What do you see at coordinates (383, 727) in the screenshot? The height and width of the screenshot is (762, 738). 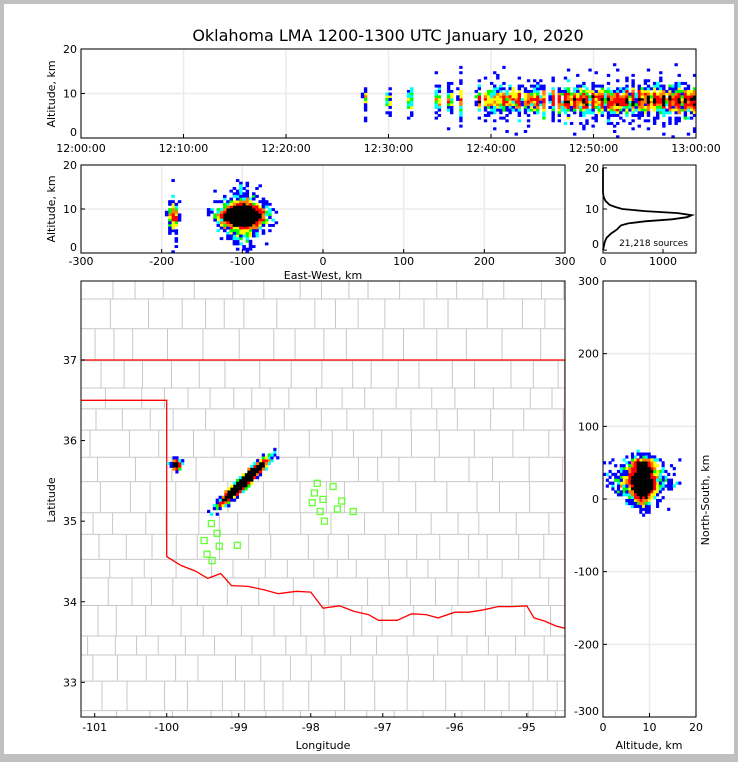 I see `x-tick-label: -97` at bounding box center [383, 727].